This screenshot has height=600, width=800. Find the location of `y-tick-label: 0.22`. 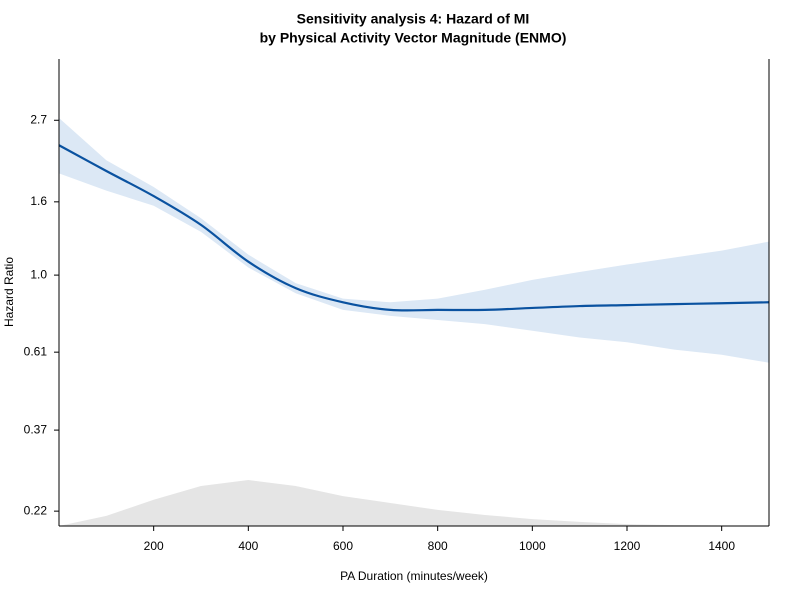

y-tick-label: 0.22 is located at coordinates (36, 510).